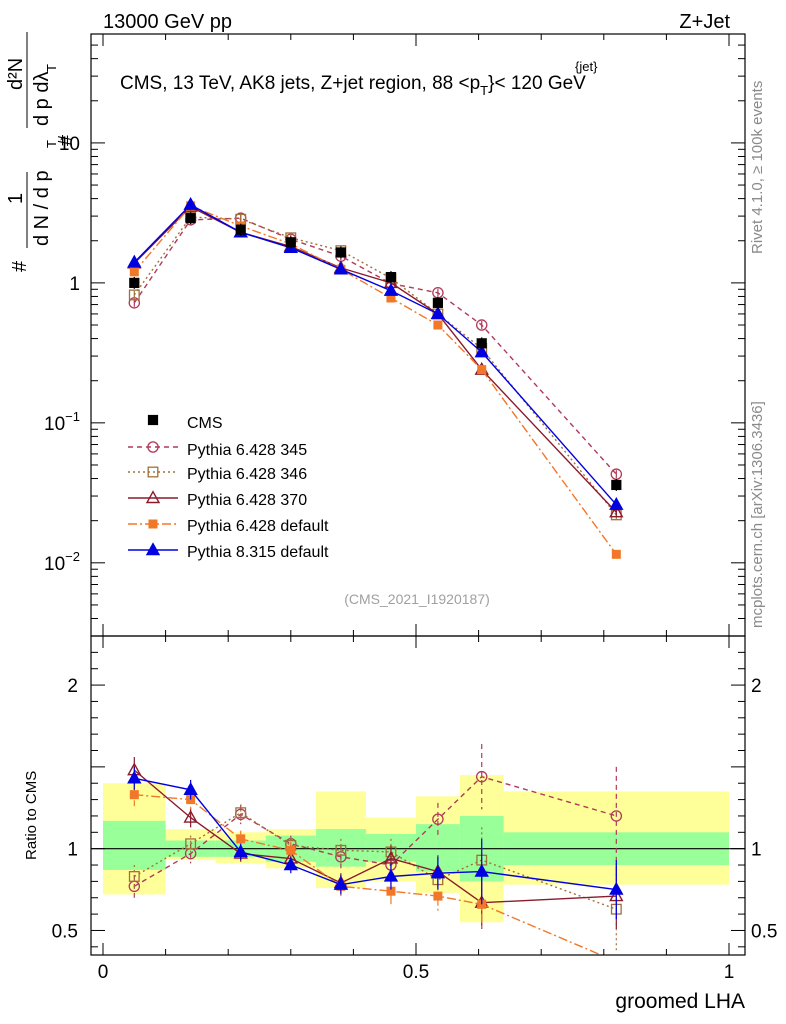 The image size is (786, 1024). I want to click on legend-label-data: CMS, so click(205, 423).